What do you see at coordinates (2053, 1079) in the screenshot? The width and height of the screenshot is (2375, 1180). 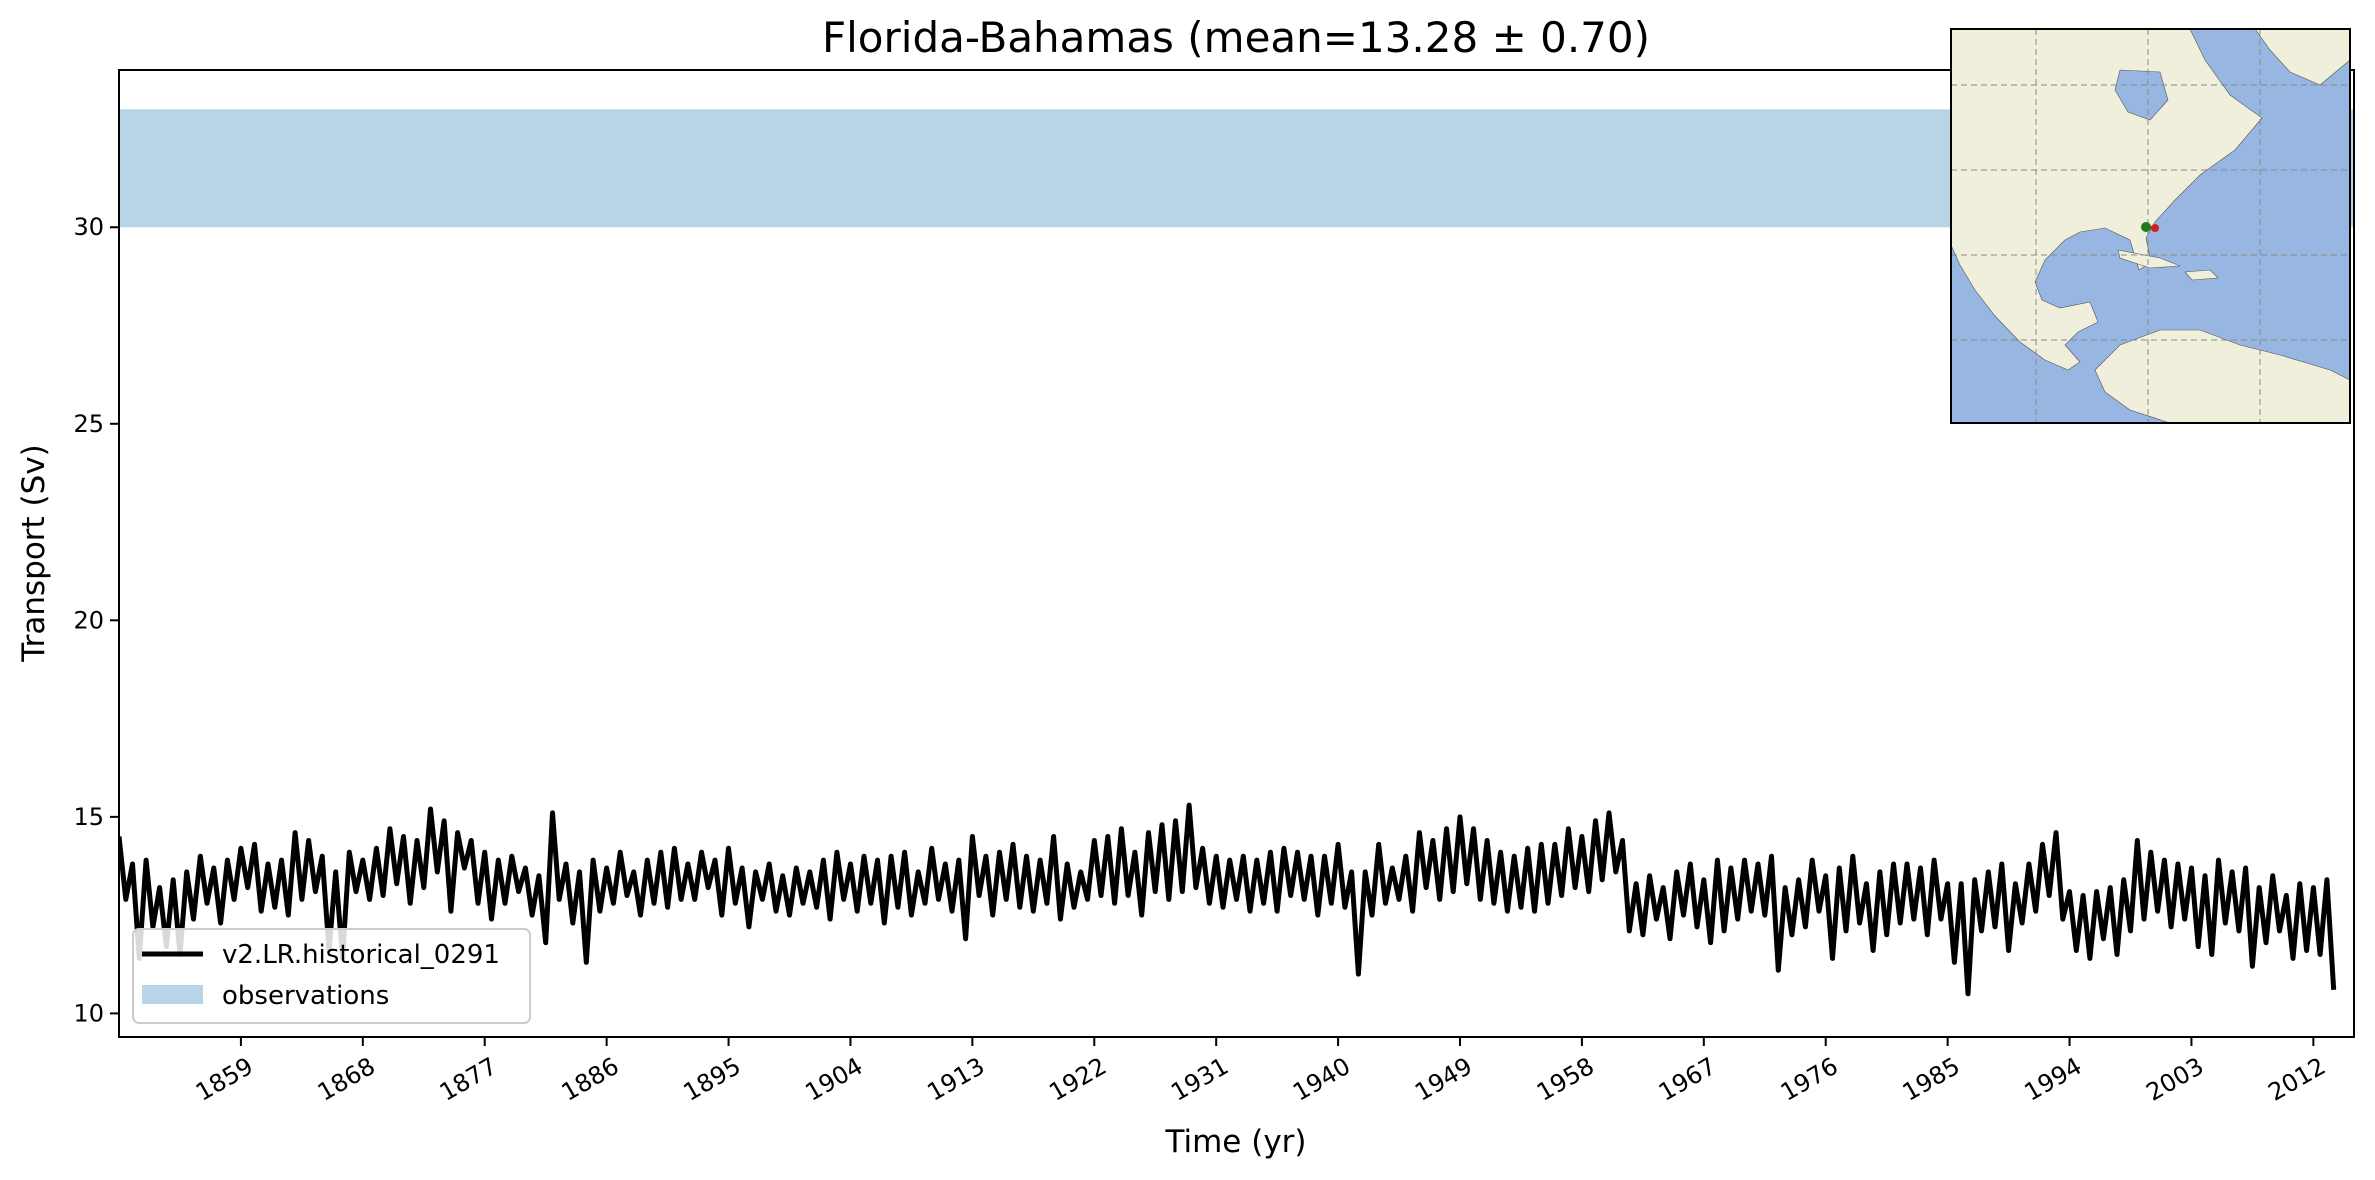 I see `x-tick-label: 1994` at bounding box center [2053, 1079].